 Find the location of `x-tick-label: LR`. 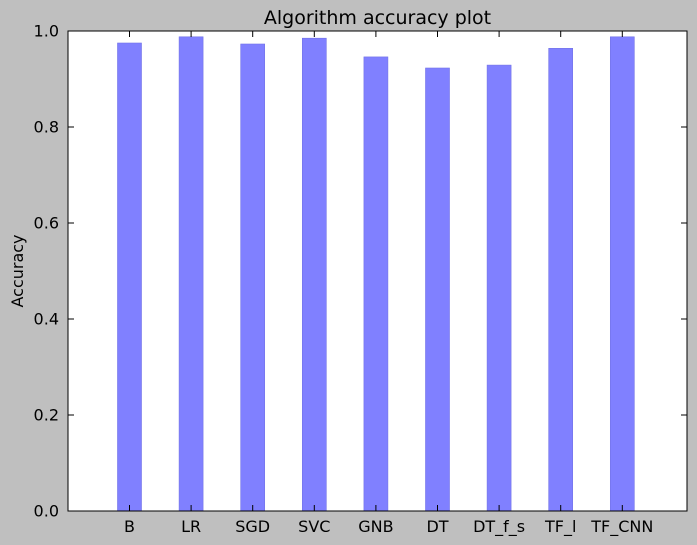

x-tick-label: LR is located at coordinates (191, 526).